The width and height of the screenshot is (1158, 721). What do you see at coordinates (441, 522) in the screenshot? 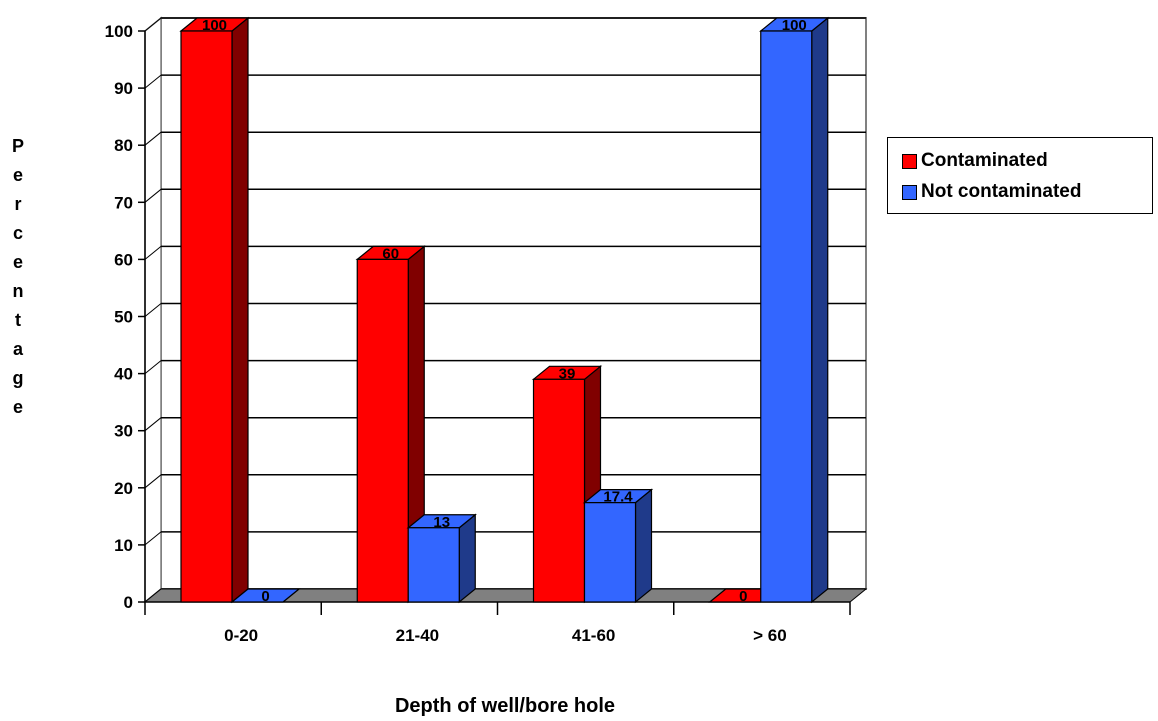
I see `data-label: 13` at bounding box center [441, 522].